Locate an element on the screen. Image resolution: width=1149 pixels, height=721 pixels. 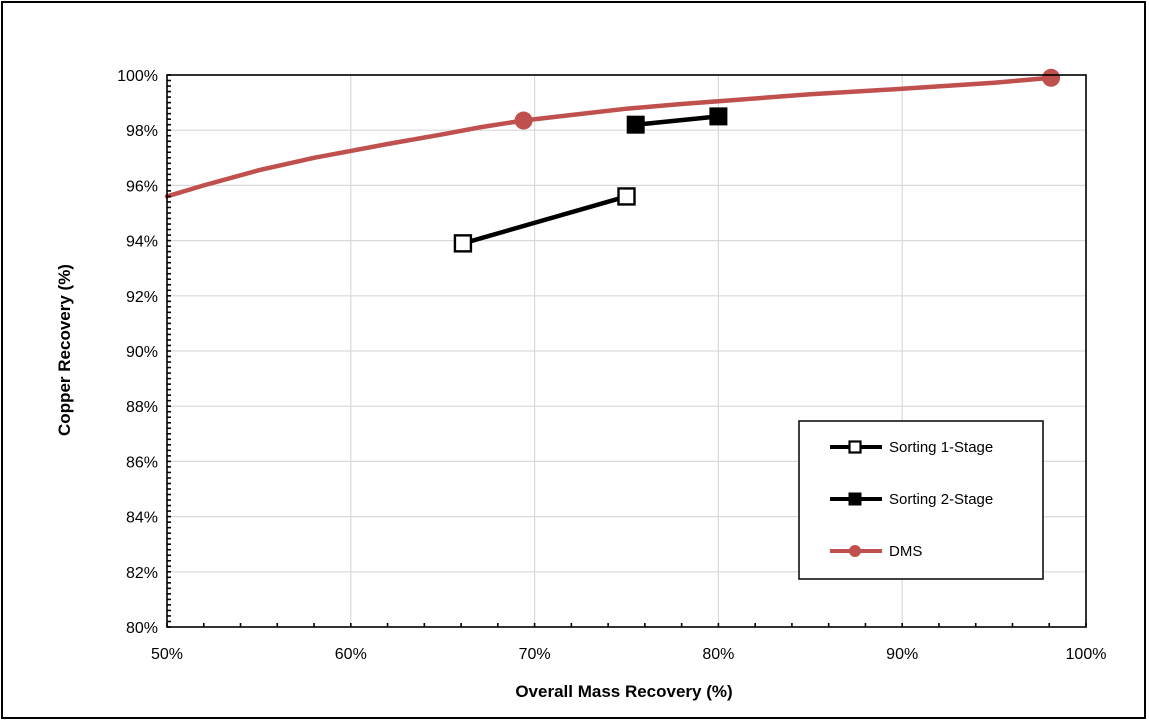
x-tick-label: 90% is located at coordinates (902, 654).